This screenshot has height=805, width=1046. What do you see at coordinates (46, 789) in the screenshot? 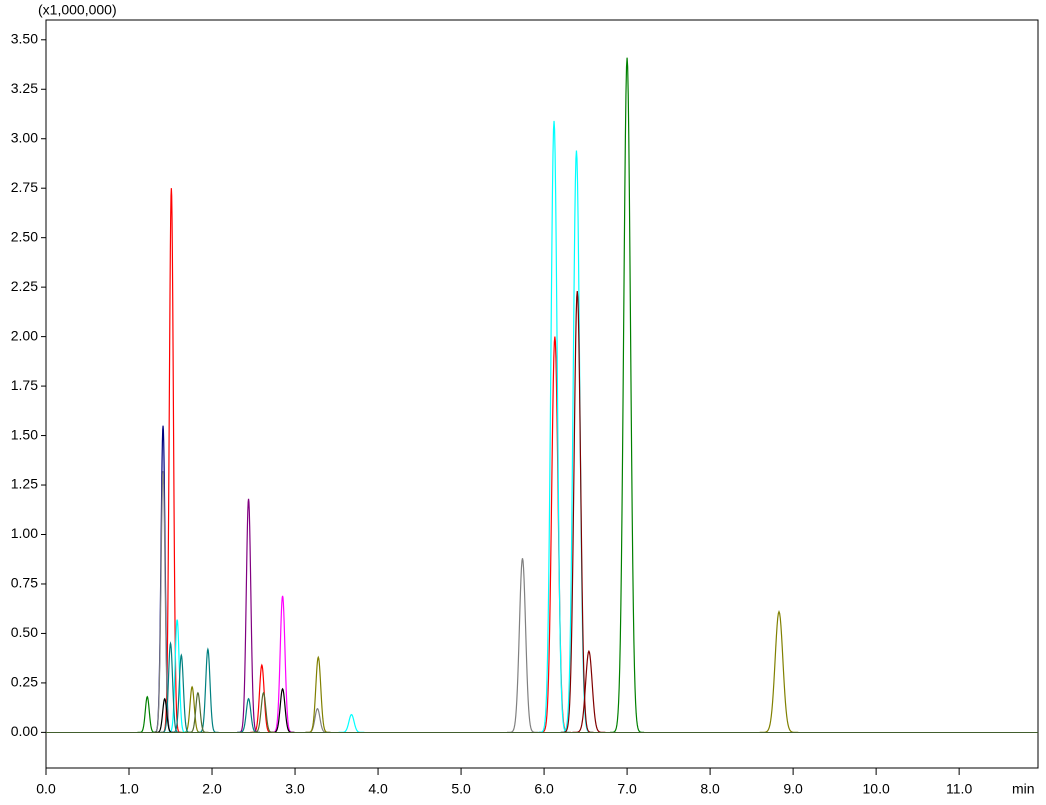
I see `x-tick-label: 0.0` at bounding box center [46, 789].